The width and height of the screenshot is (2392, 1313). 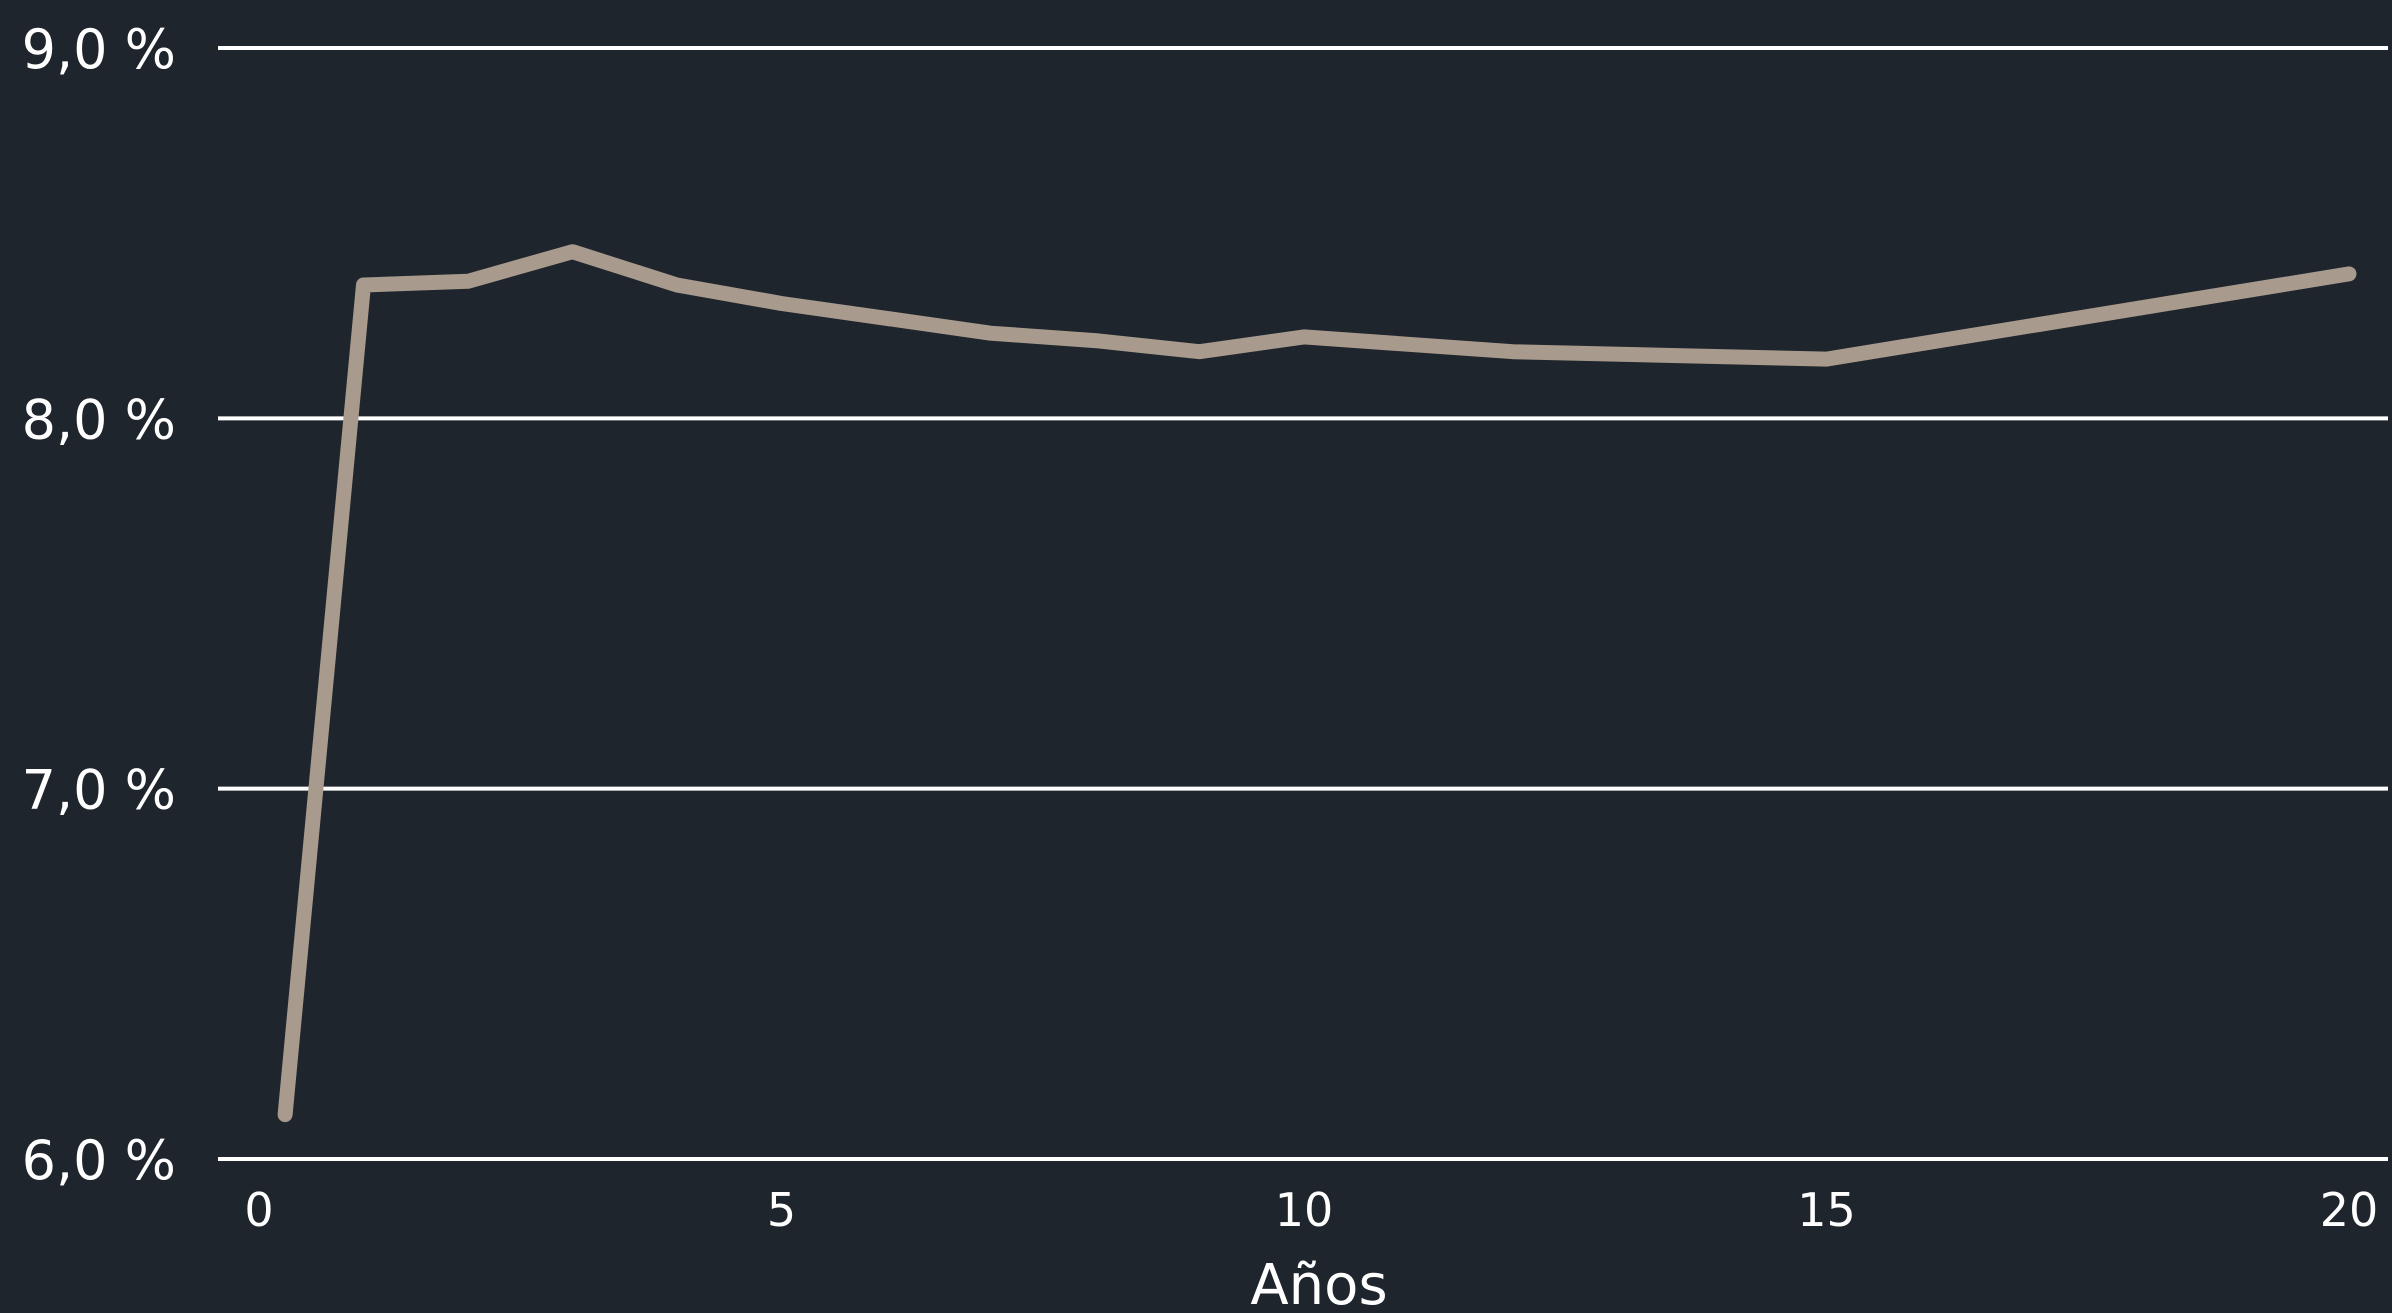 What do you see at coordinates (99, 605) in the screenshot?
I see `y-axis-ticks: 6,0 % 7,0 % 8,0 % 9,0 %` at bounding box center [99, 605].